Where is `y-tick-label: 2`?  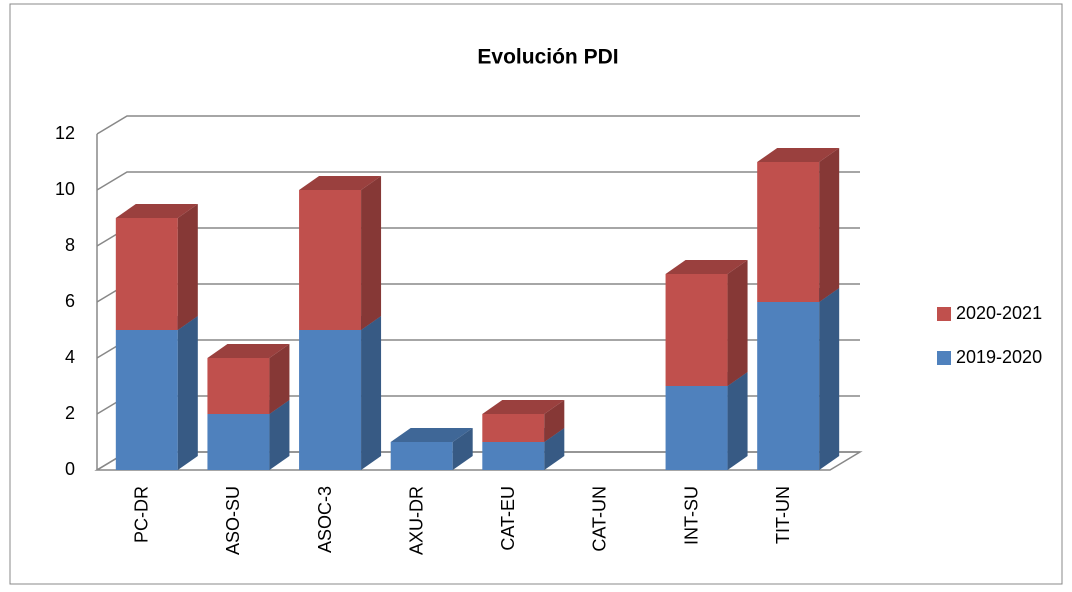 y-tick-label: 2 is located at coordinates (70, 413).